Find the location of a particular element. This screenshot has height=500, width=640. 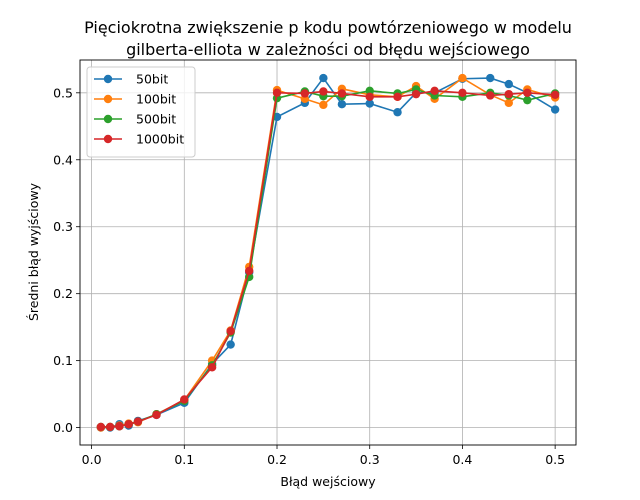

x-tick-label: 0.4 is located at coordinates (462, 459).